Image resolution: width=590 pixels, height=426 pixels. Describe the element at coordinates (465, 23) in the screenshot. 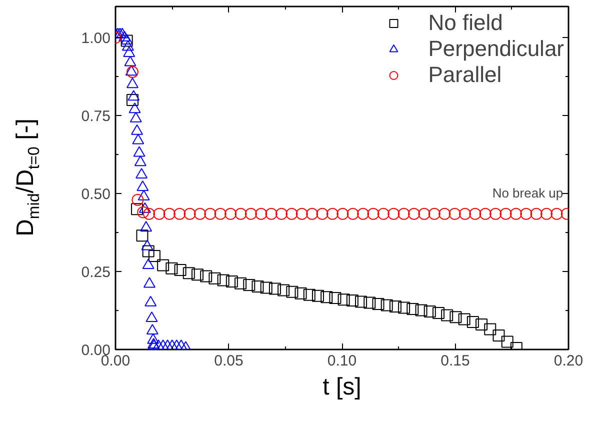

I see `legend-label: No field` at that location.